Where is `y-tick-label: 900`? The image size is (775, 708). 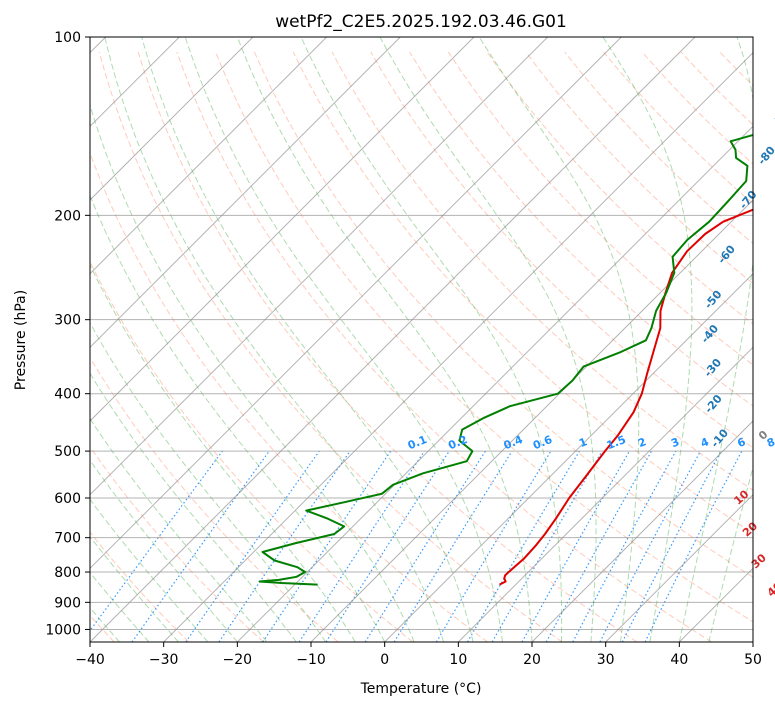
y-tick-label: 900 is located at coordinates (67, 603).